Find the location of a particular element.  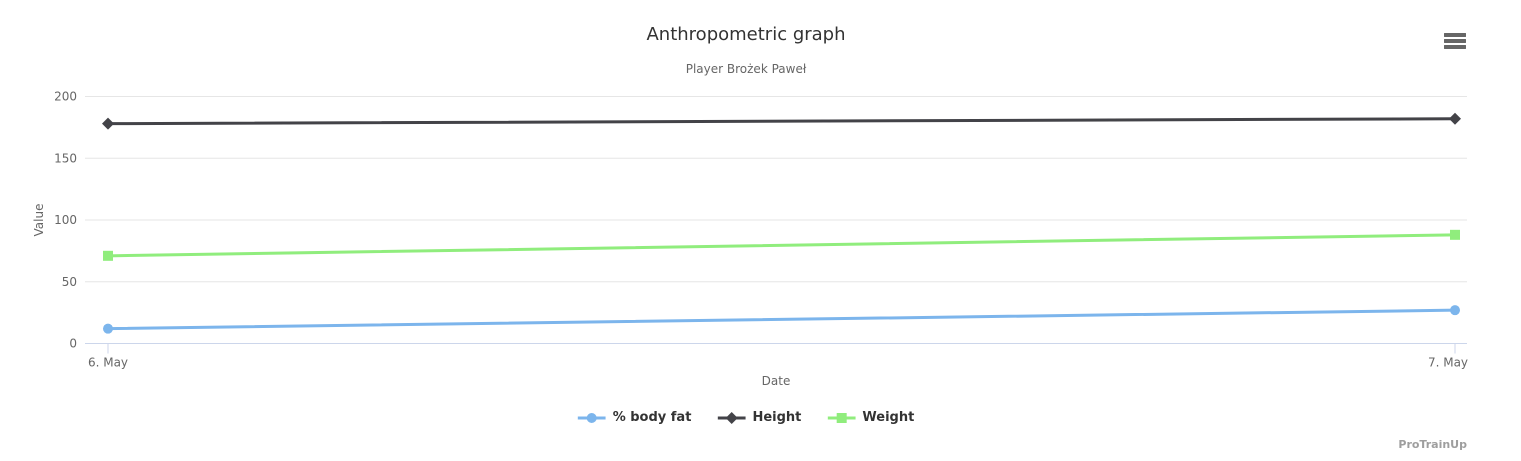

x-axis-title: Date is located at coordinates (776, 381).